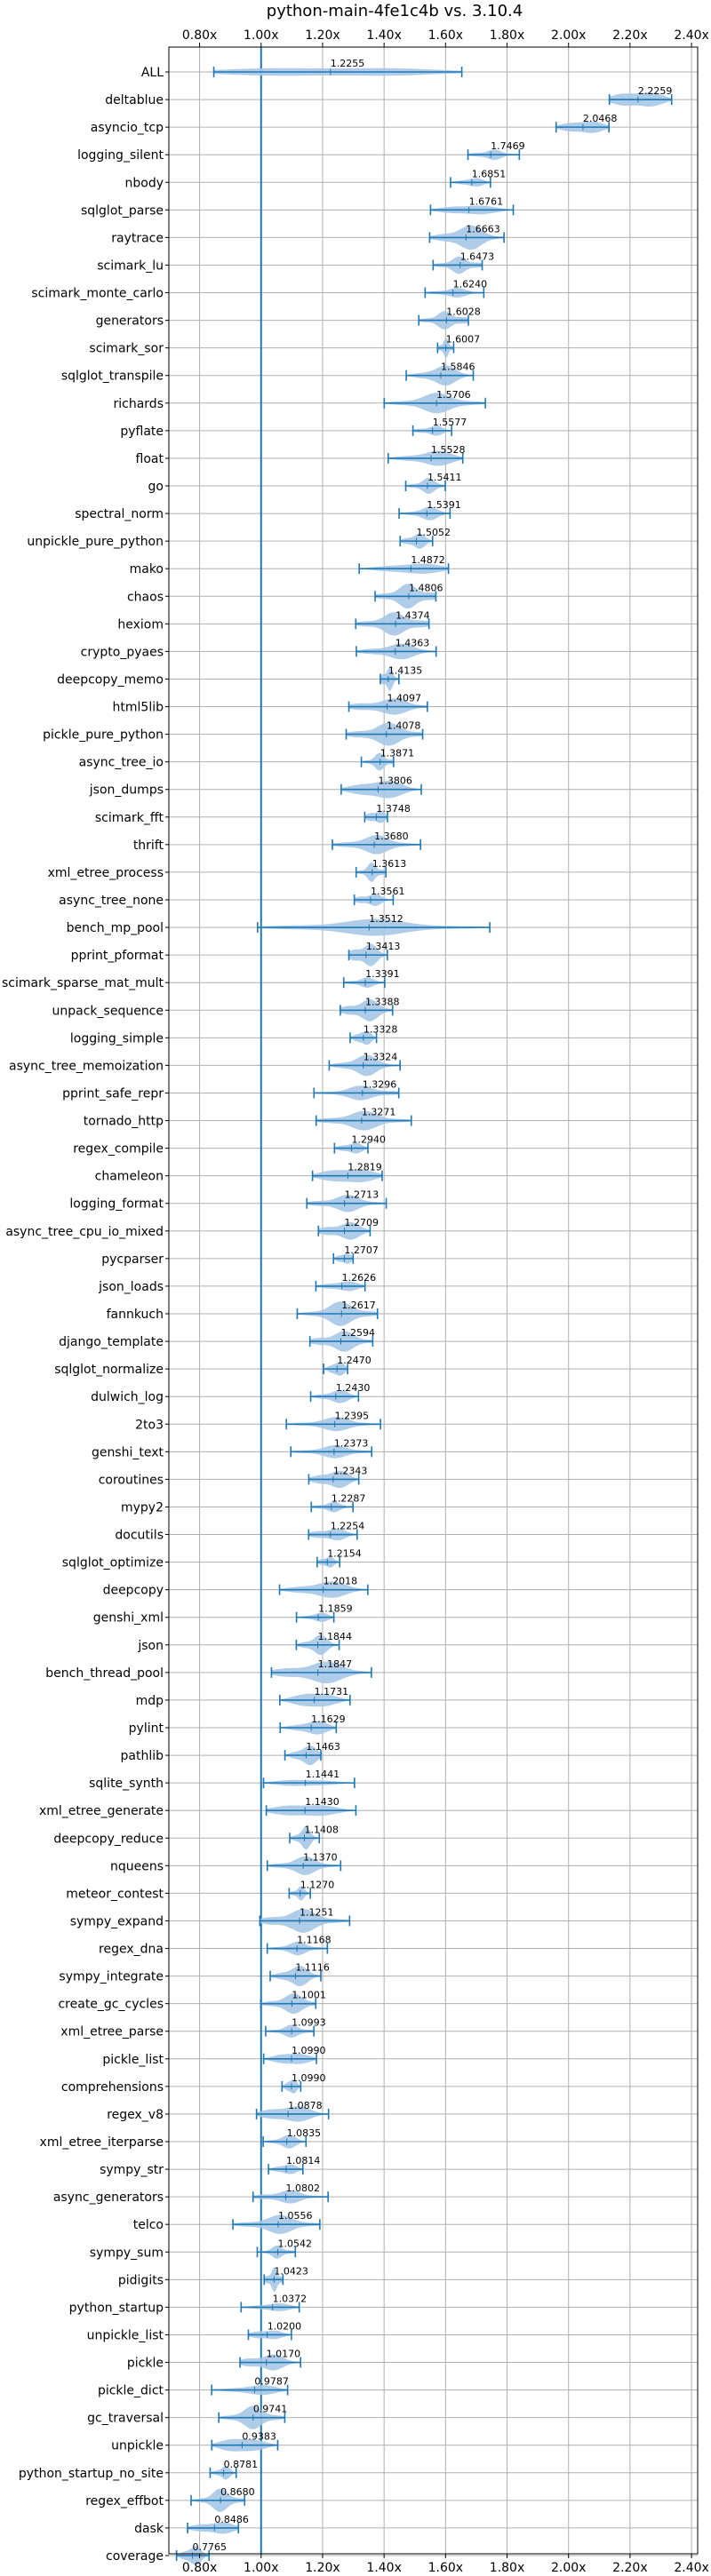  Describe the element at coordinates (317, 1912) in the screenshot. I see `value-label: 1.1251` at that location.